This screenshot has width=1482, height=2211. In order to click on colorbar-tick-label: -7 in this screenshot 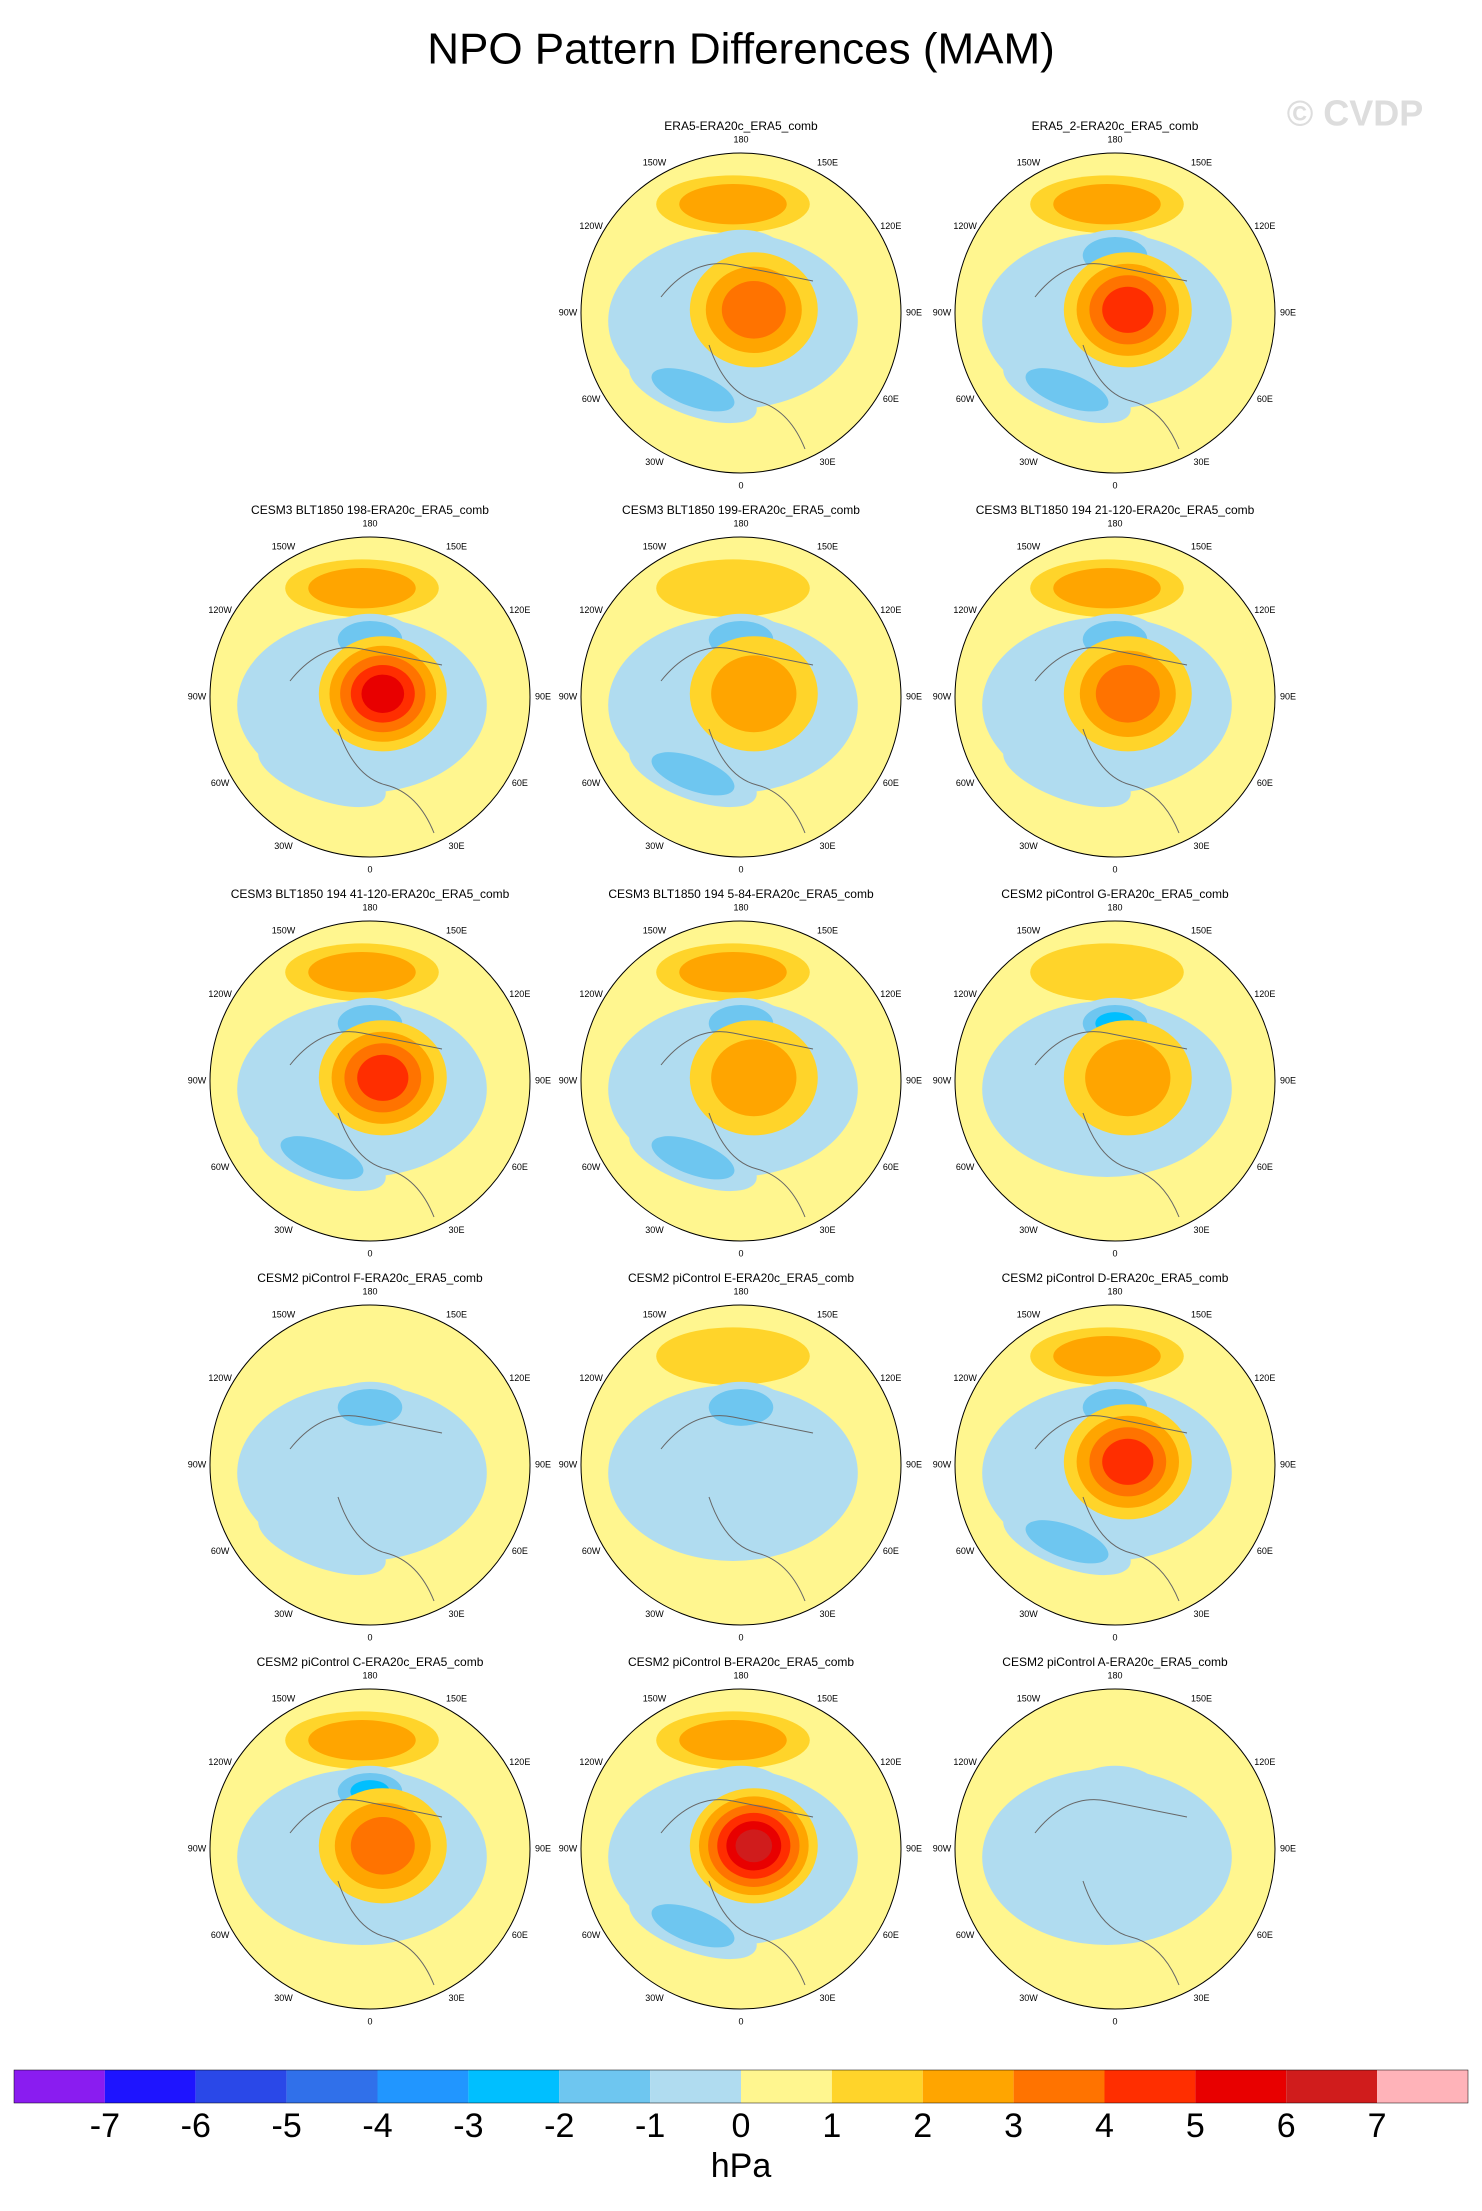, I will do `click(105, 2126)`.